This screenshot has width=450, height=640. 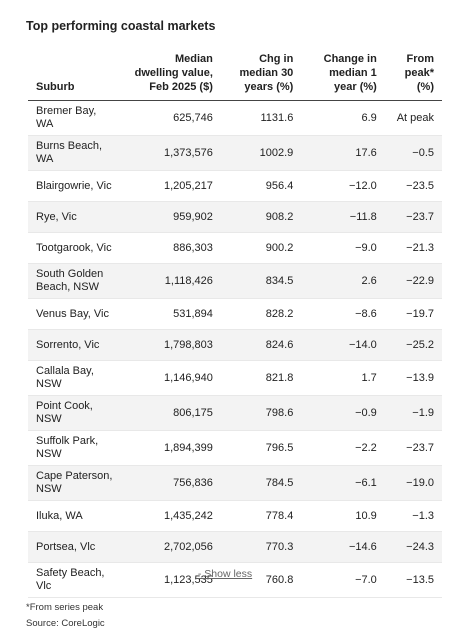 I want to click on header-cell: From peak*(%), so click(x=413, y=76).